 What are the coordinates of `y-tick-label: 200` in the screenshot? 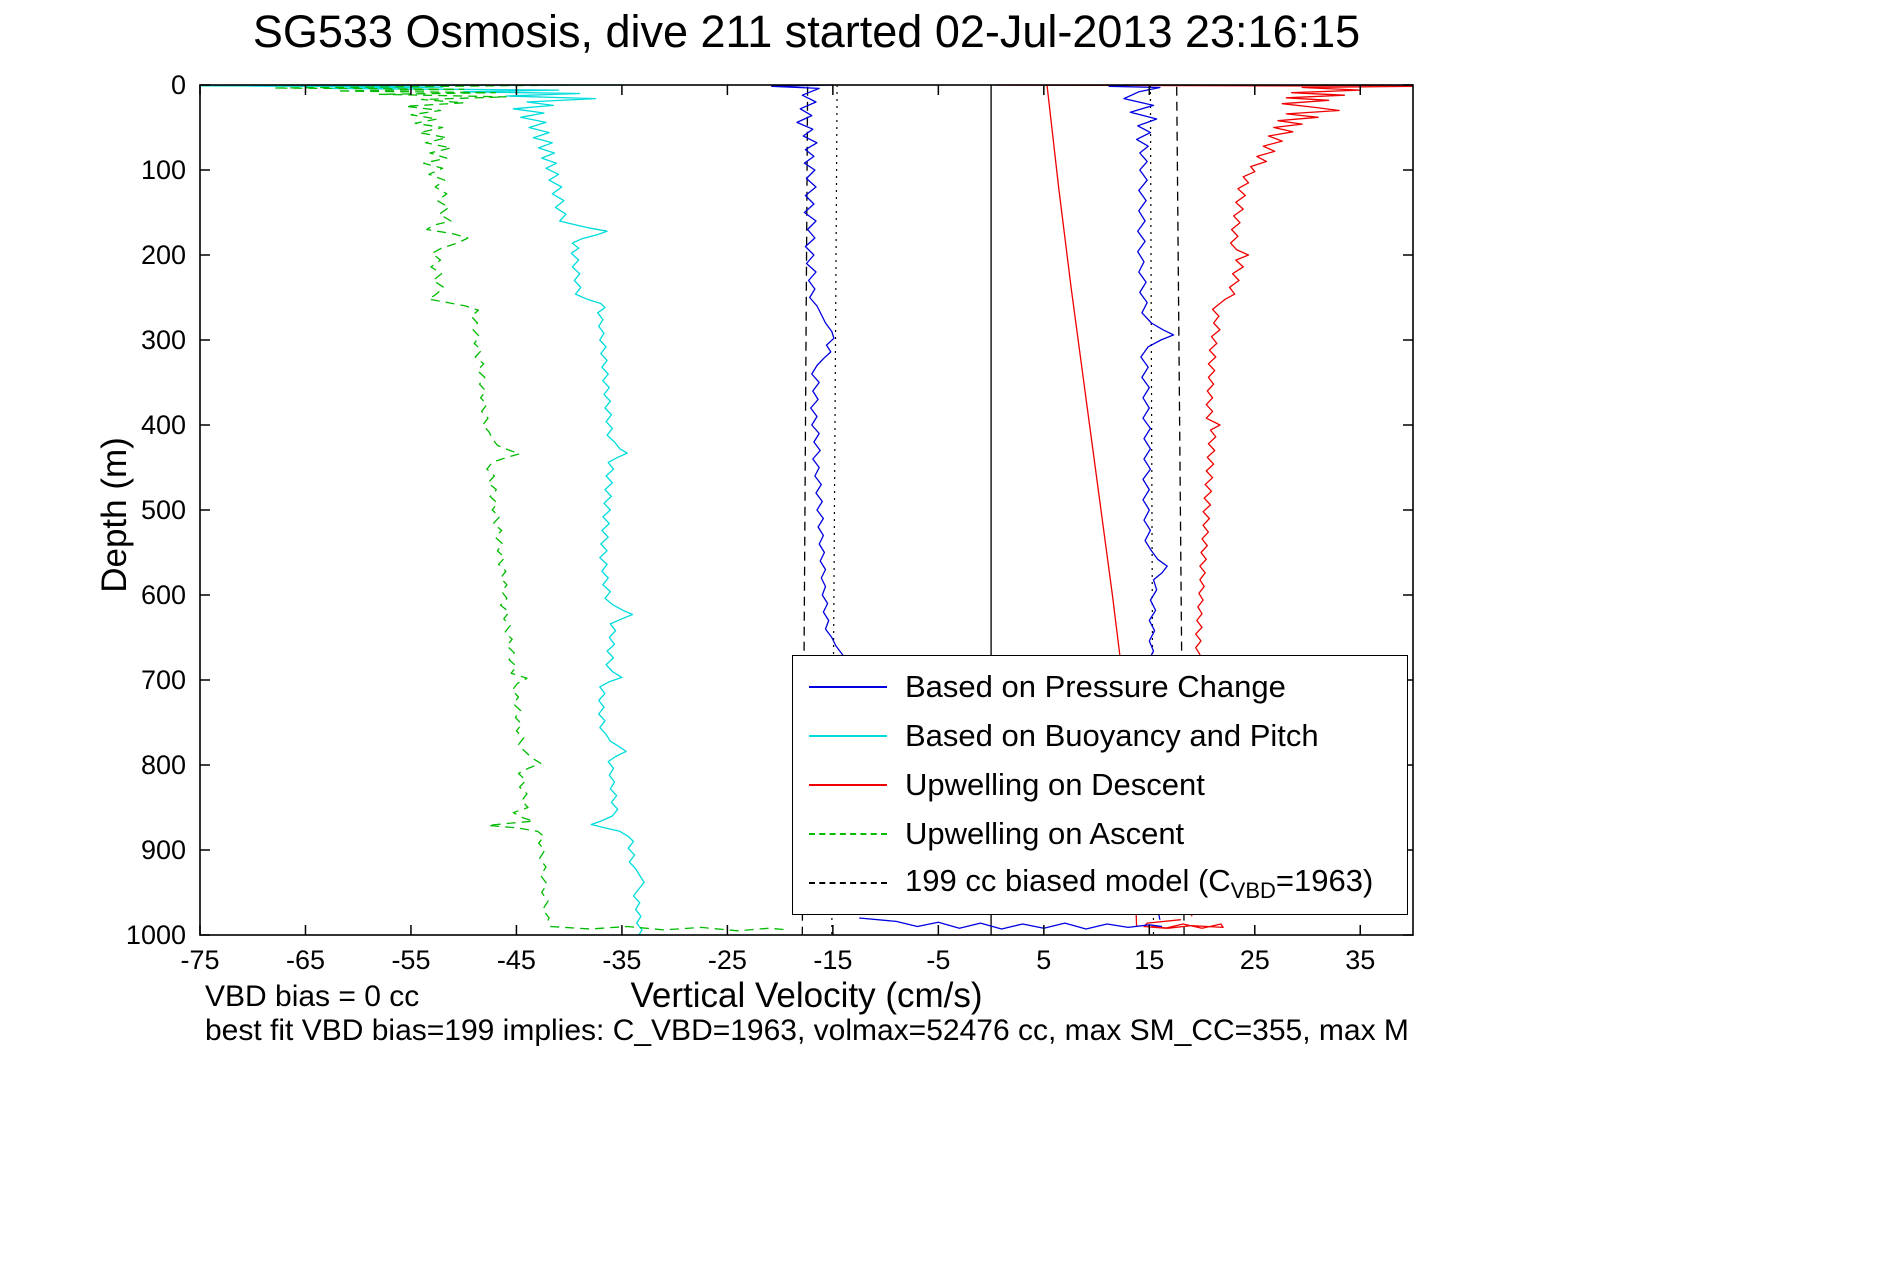 It's located at (163, 255).